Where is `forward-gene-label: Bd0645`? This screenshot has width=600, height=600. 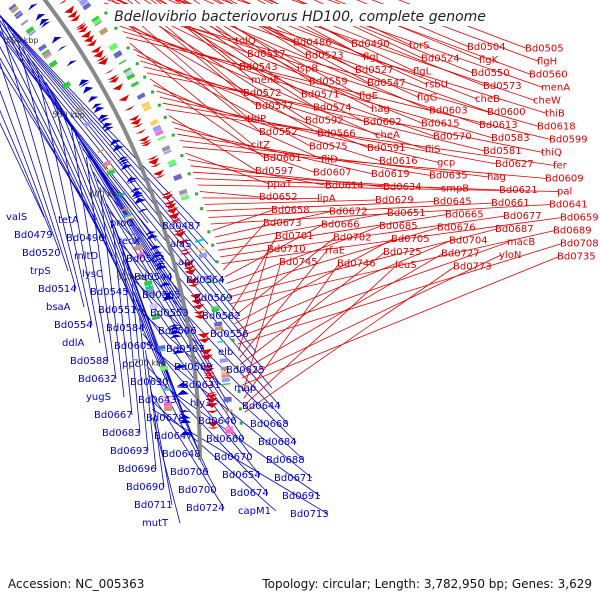
forward-gene-label: Bd0645 is located at coordinates (452, 202).